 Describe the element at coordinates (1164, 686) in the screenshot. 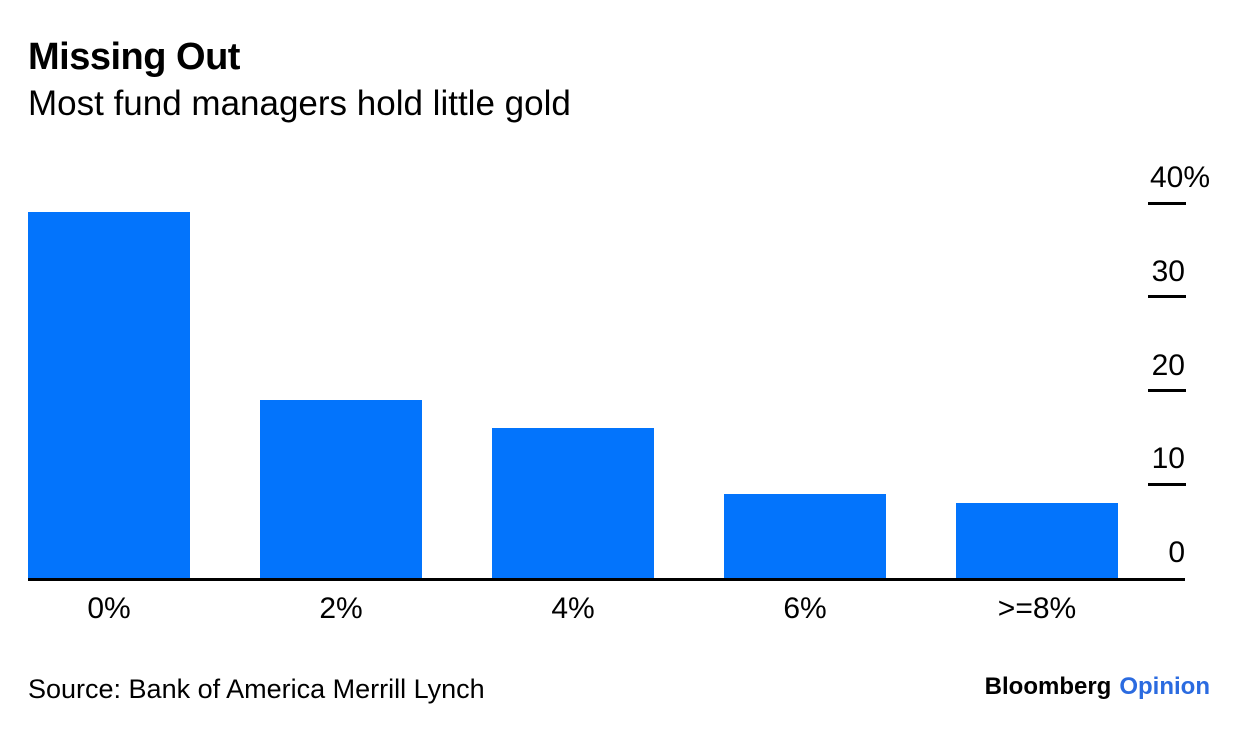

I see `brand-edition: Opinion` at that location.